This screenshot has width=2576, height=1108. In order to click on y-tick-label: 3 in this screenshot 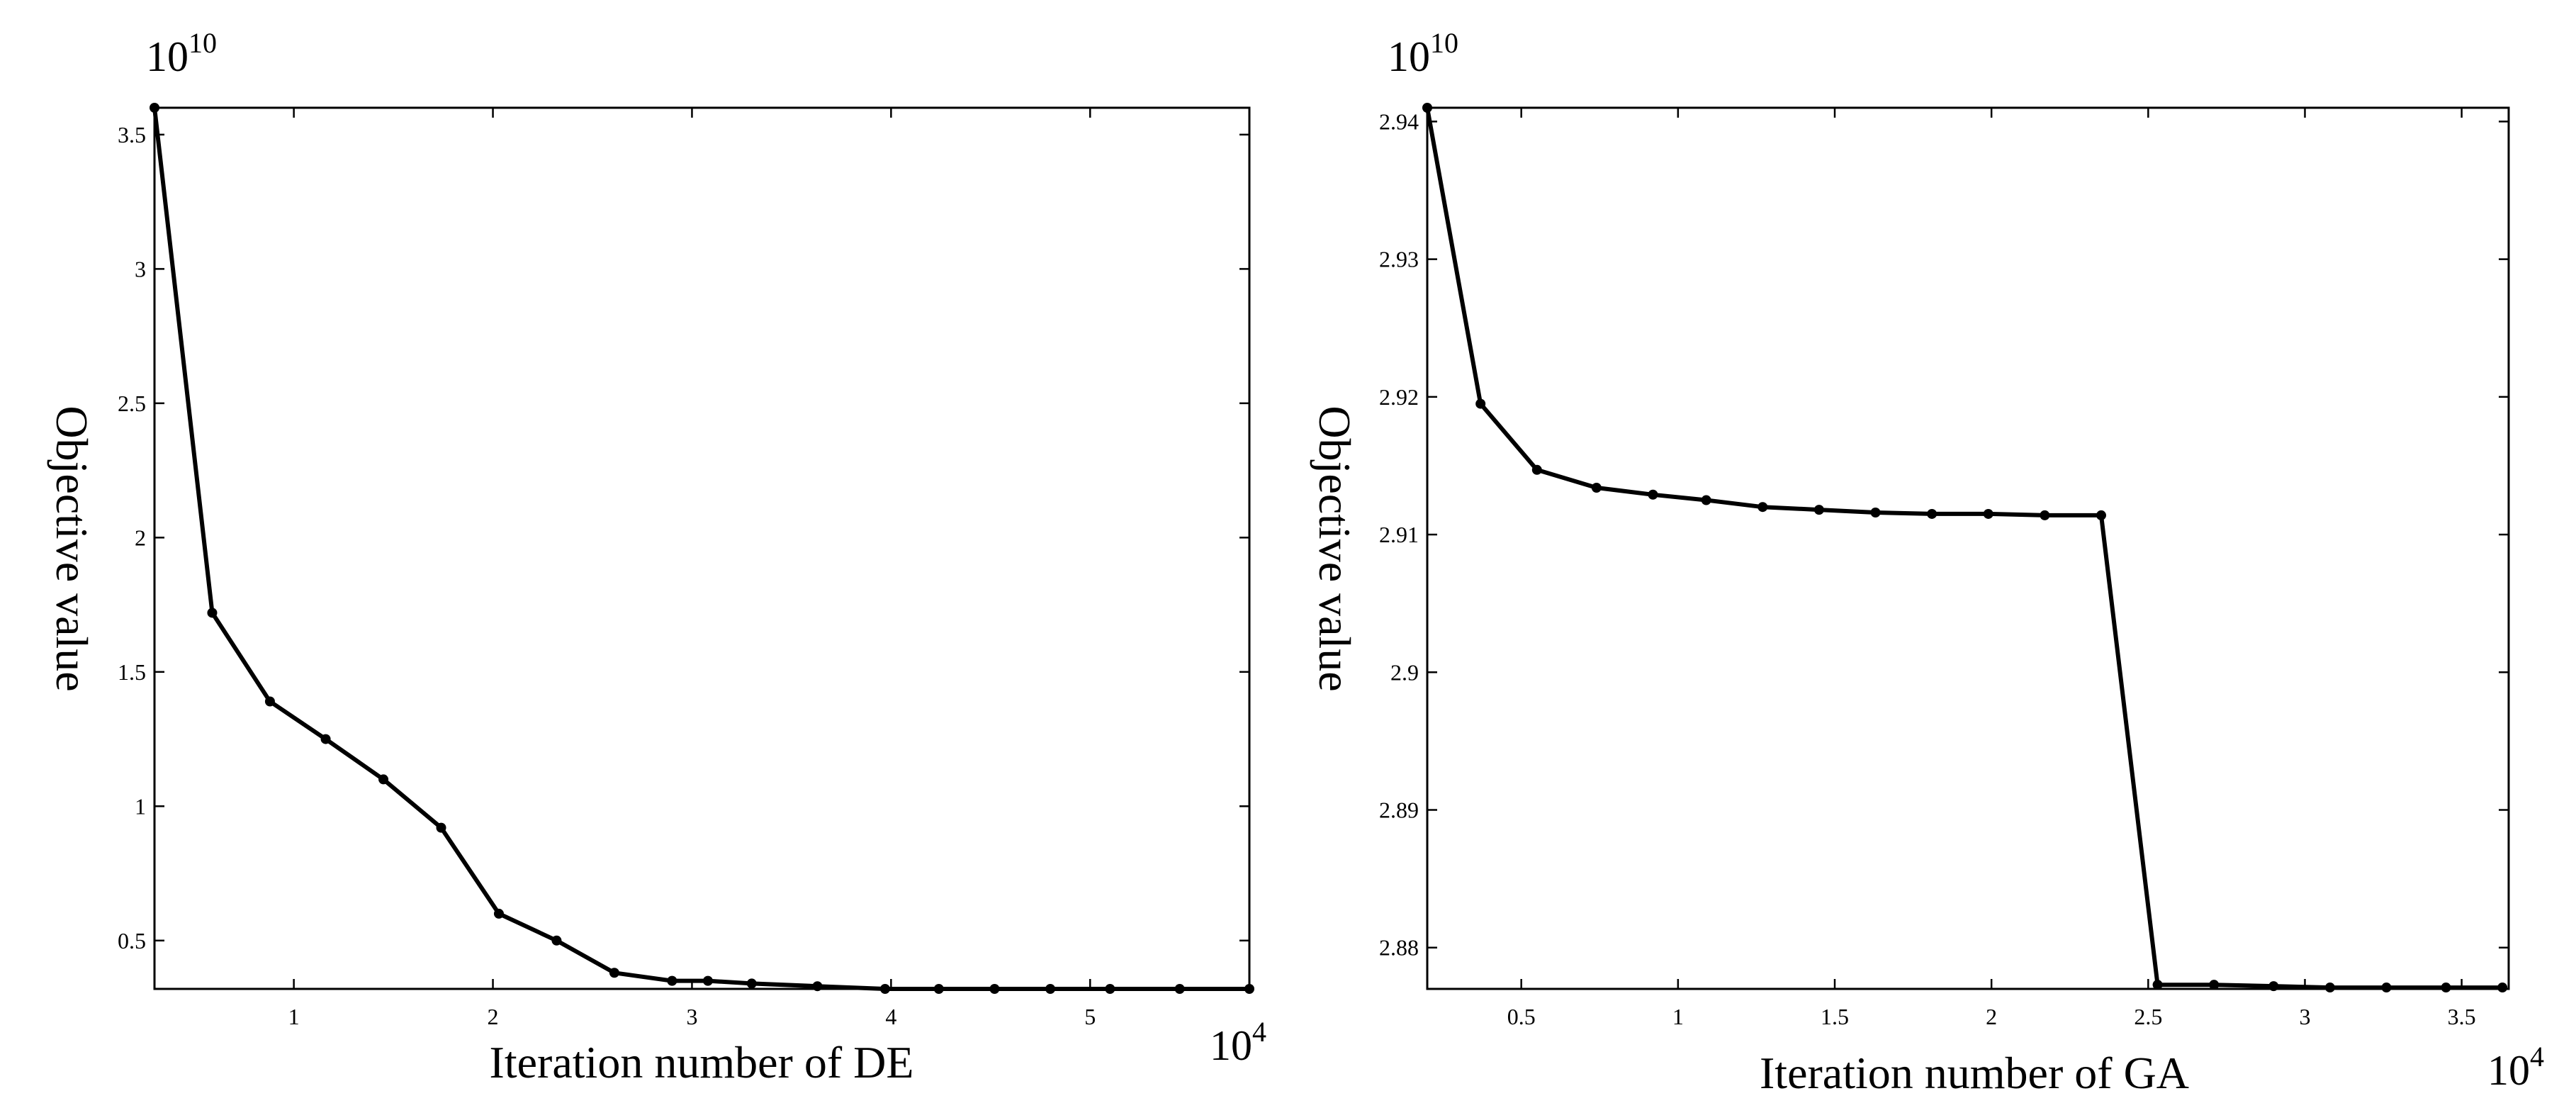, I will do `click(140, 268)`.